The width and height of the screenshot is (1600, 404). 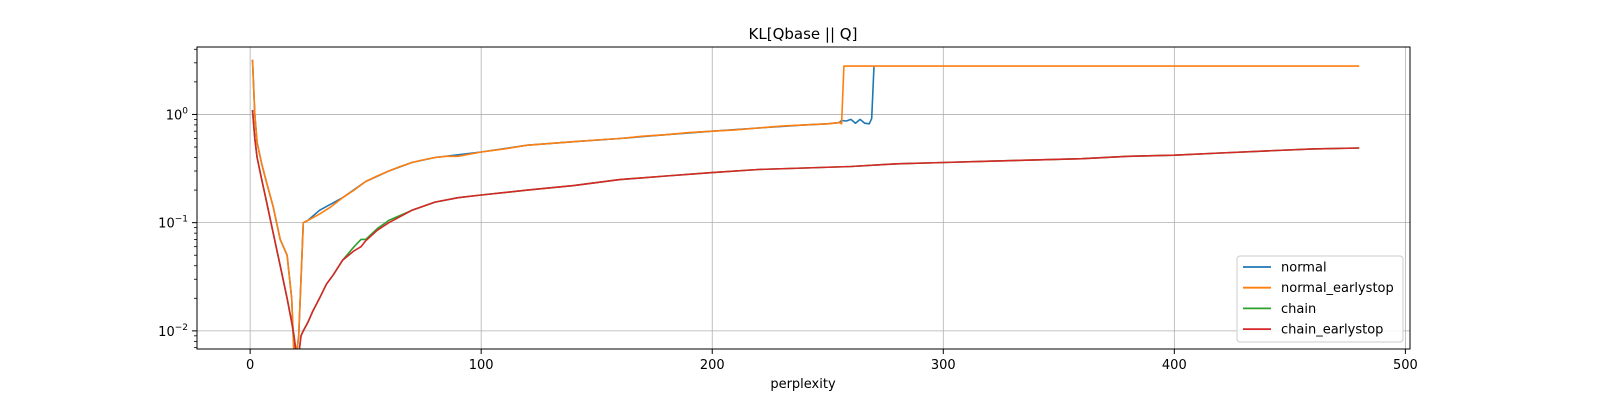 What do you see at coordinates (943, 365) in the screenshot?
I see `x-tick-label: 300` at bounding box center [943, 365].